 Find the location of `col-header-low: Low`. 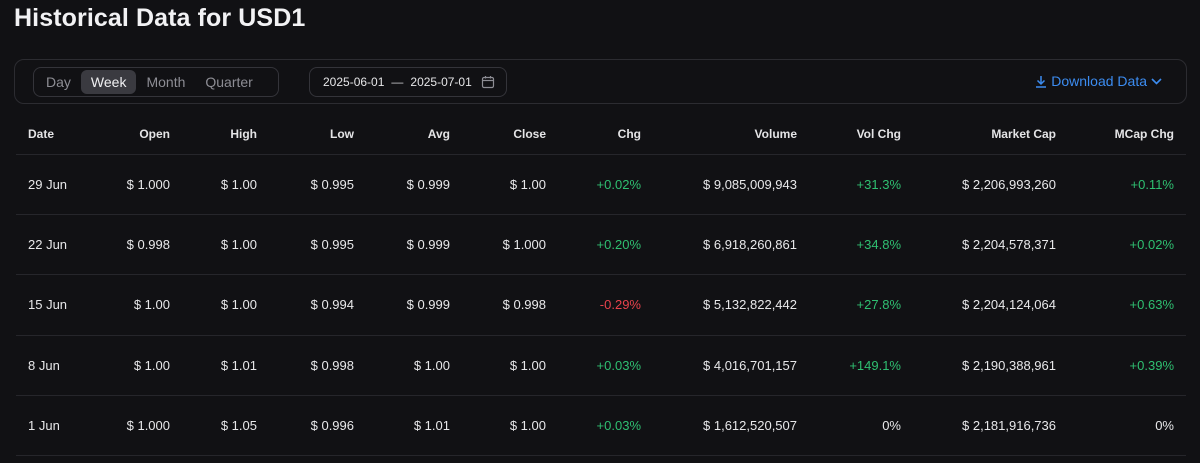

col-header-low: Low is located at coordinates (317, 134).